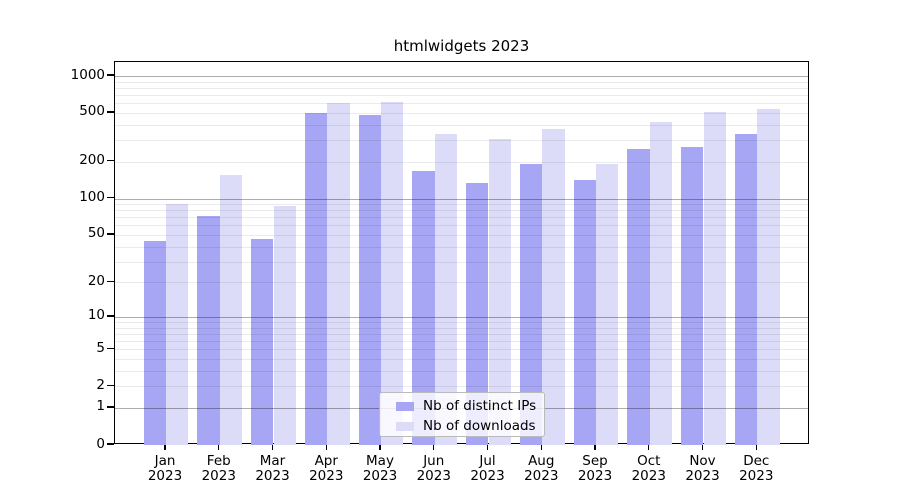 The image size is (900, 500). I want to click on bar-downloads-sep, so click(607, 304).